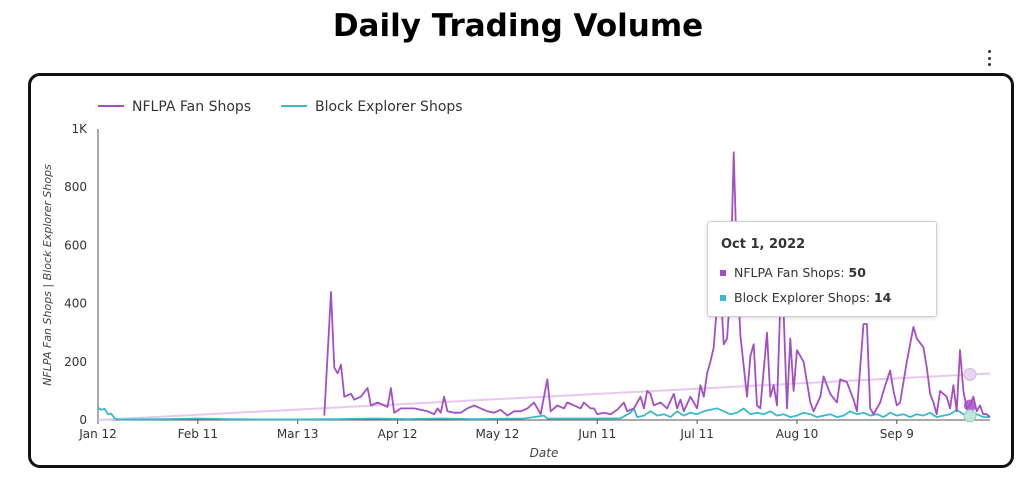 The width and height of the screenshot is (1036, 486). I want to click on x-axis-title: Date, so click(544, 453).